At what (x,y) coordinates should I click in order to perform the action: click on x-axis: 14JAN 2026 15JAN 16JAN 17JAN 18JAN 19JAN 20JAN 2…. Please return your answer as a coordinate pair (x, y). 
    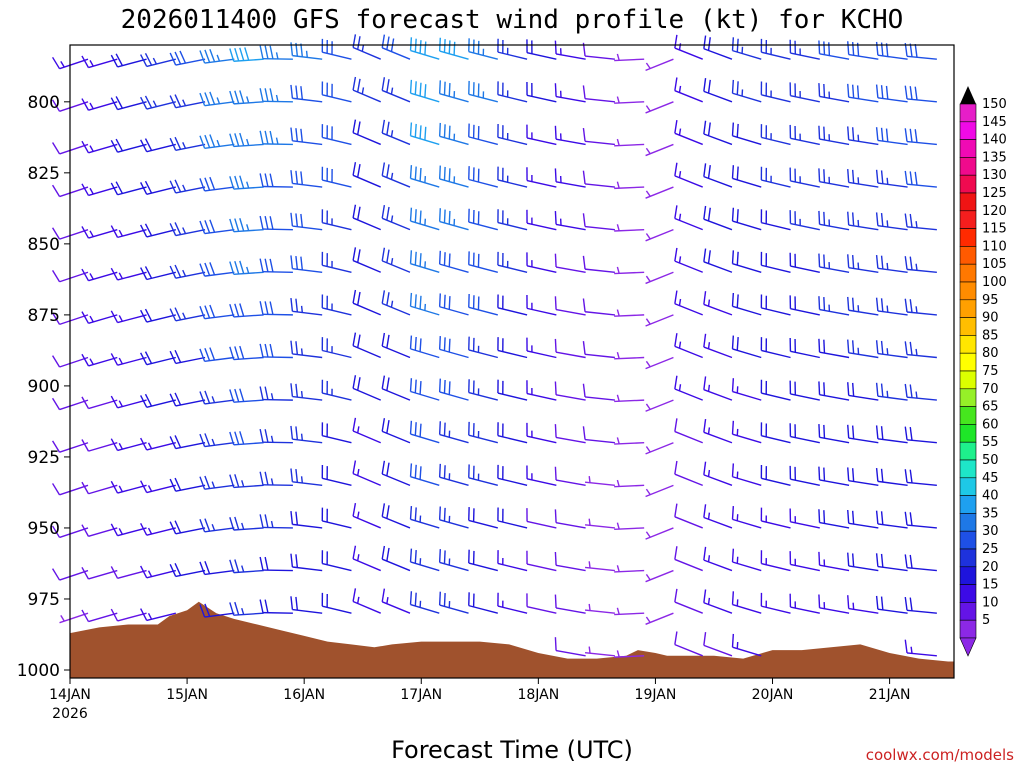
    Looking at the image, I should click on (479, 700).